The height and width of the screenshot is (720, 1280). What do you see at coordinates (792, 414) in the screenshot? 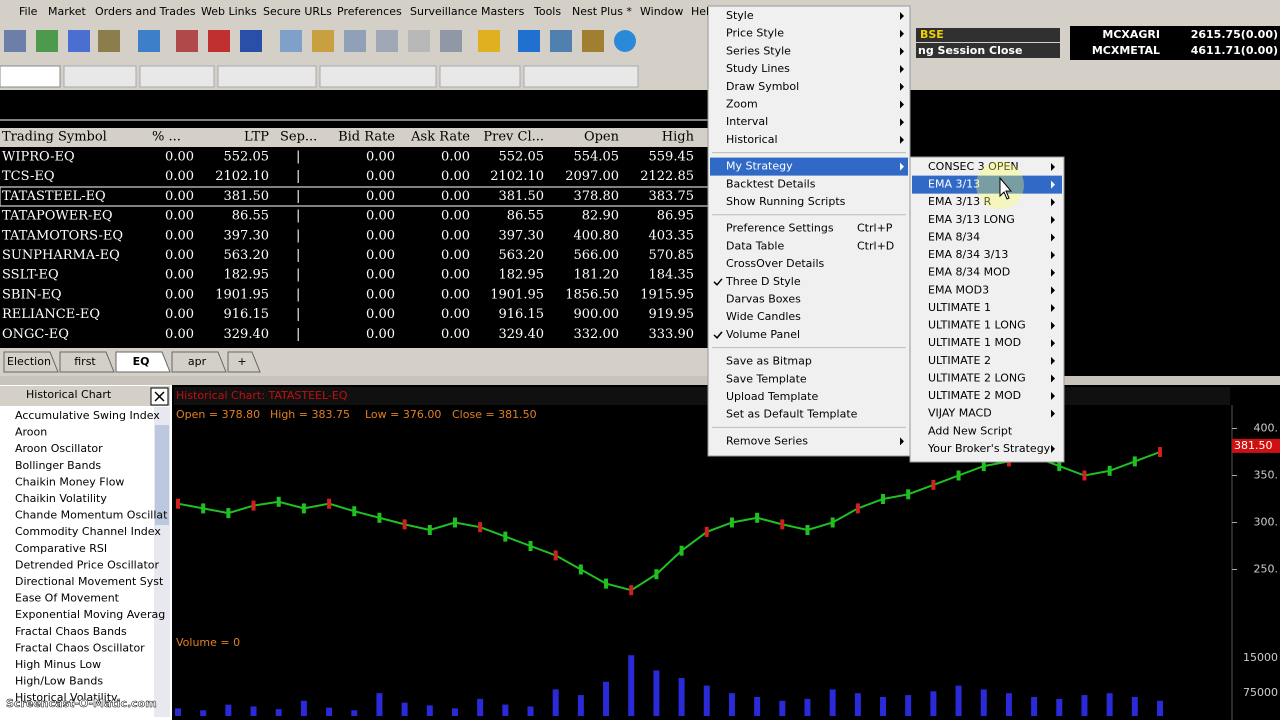
I see `menu-item: Set as Default Template` at bounding box center [792, 414].